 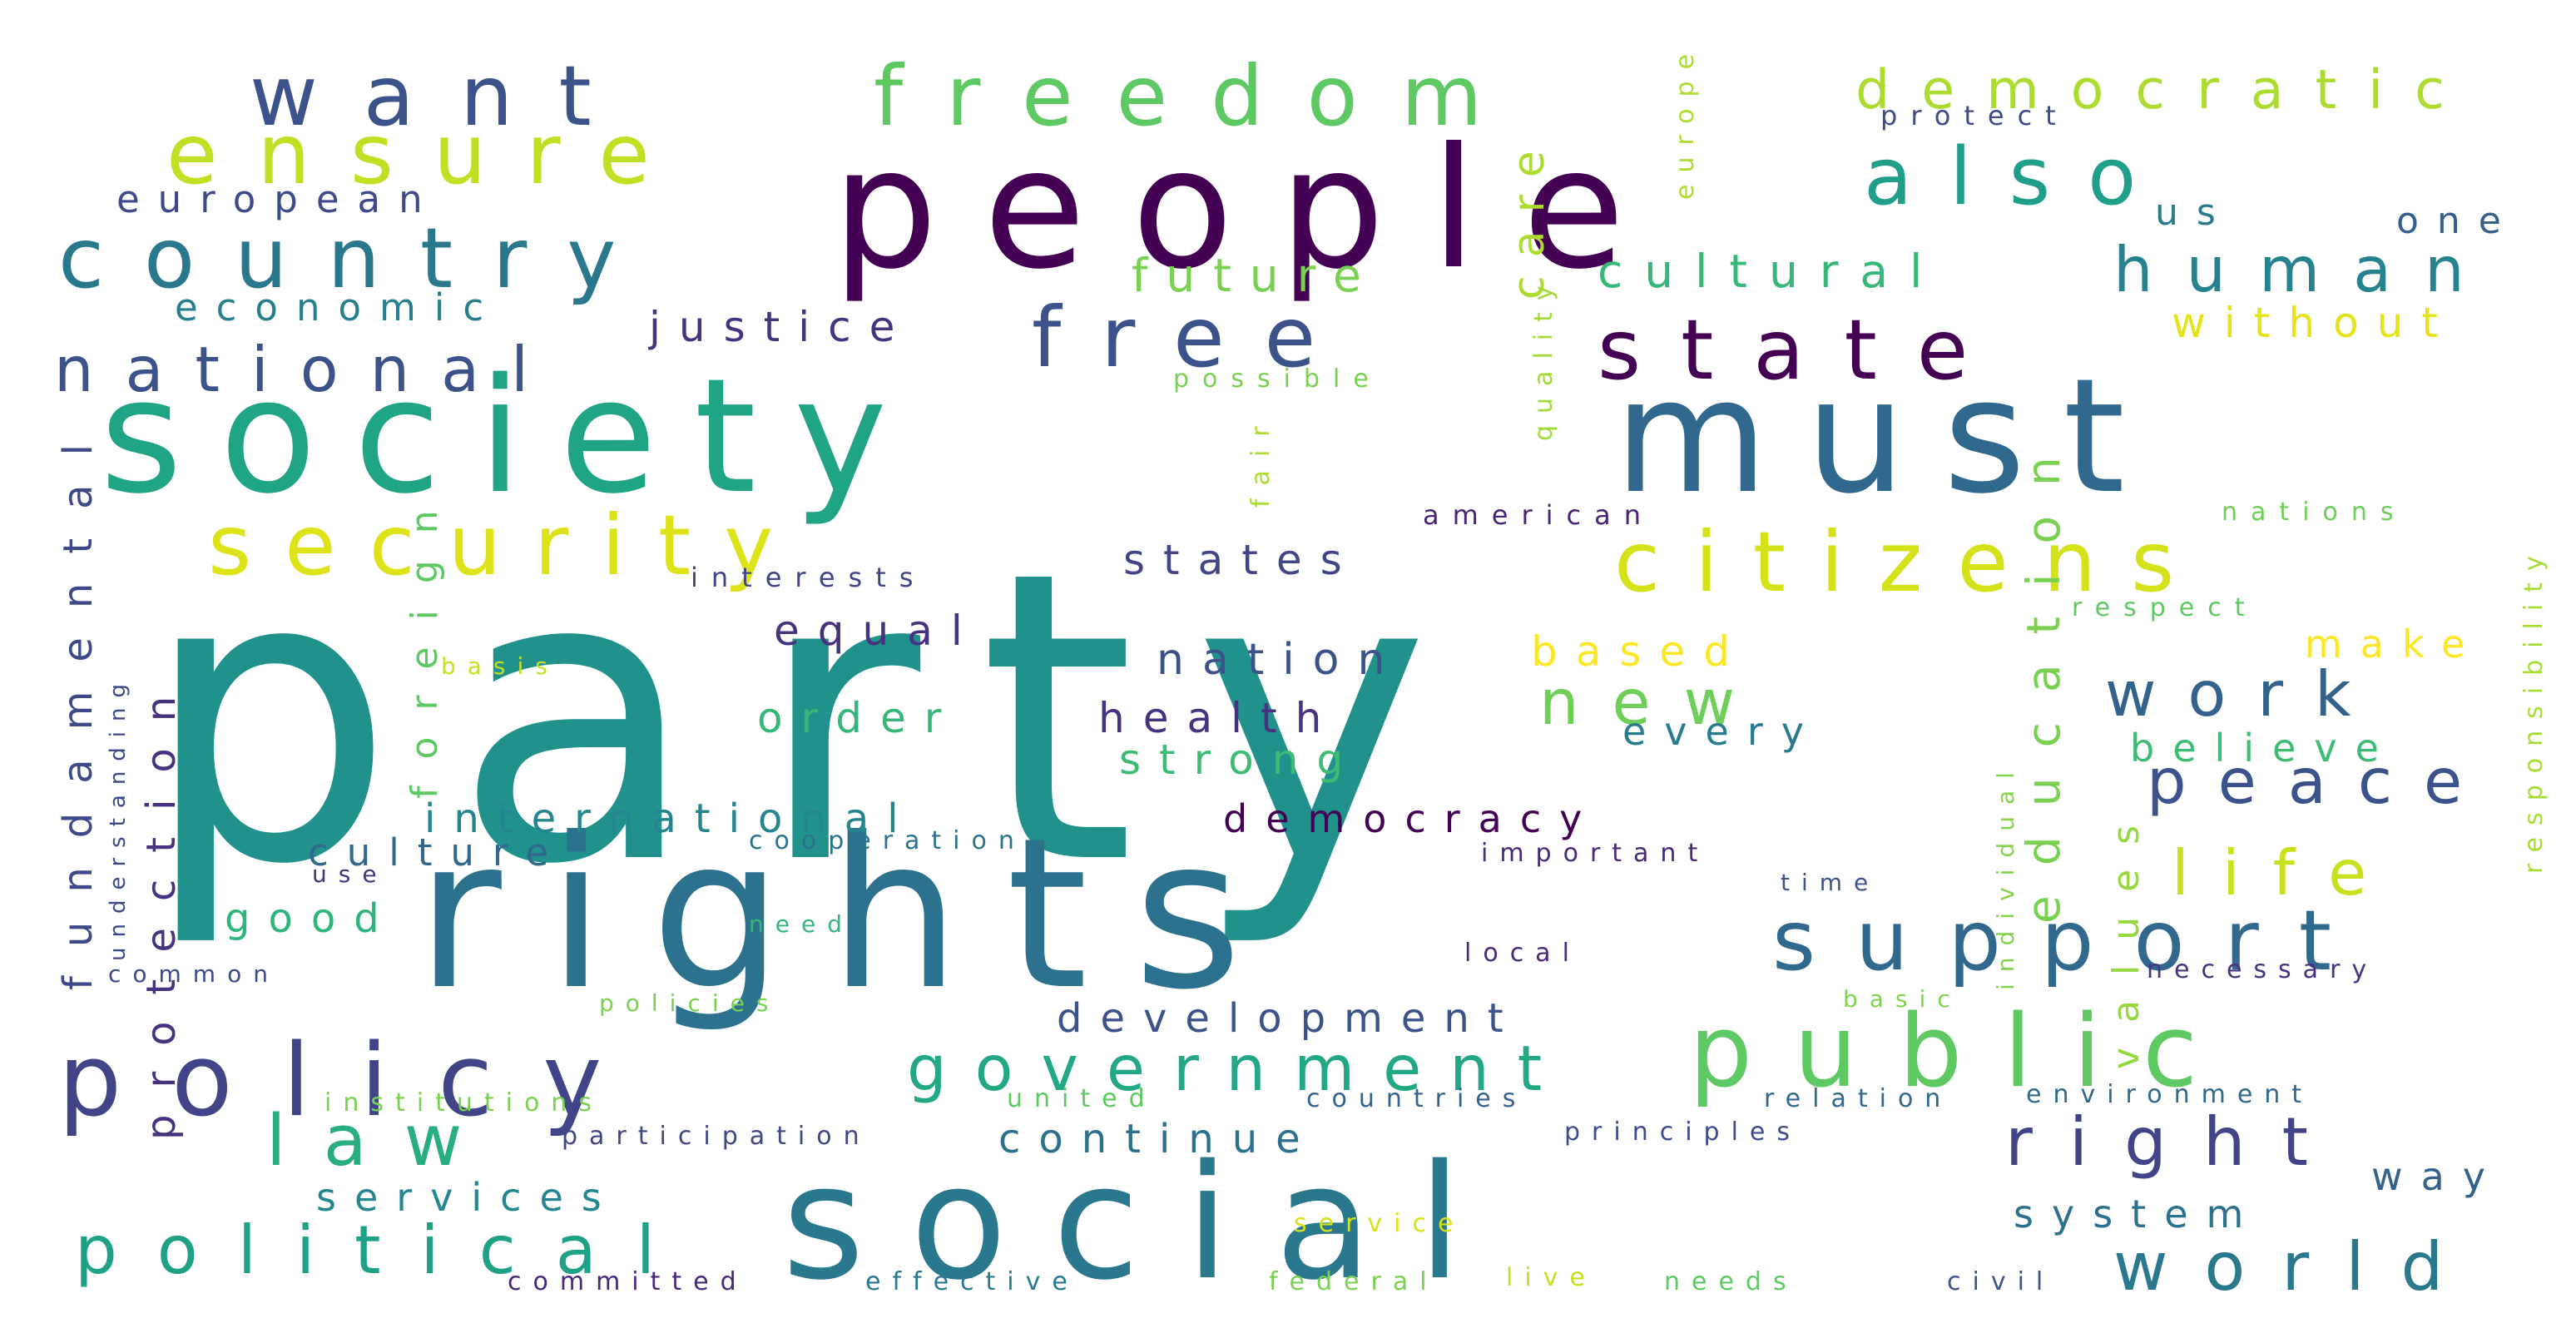 What do you see at coordinates (307, 369) in the screenshot?
I see `word-national: national` at bounding box center [307, 369].